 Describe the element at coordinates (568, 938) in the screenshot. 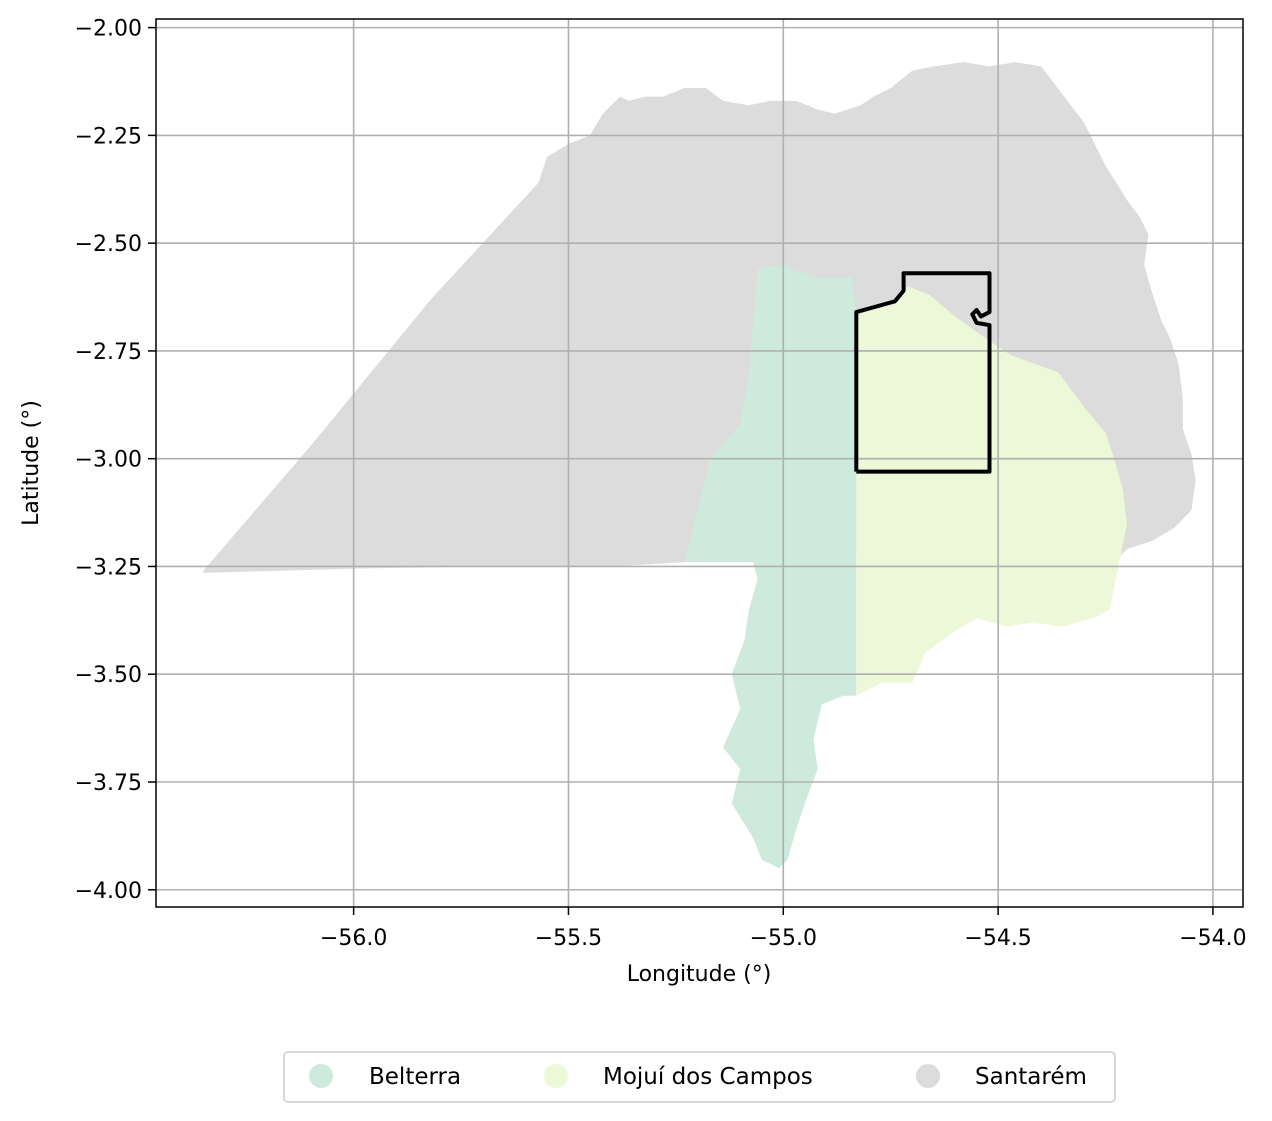

I see `x-tick-label: −55.5` at that location.